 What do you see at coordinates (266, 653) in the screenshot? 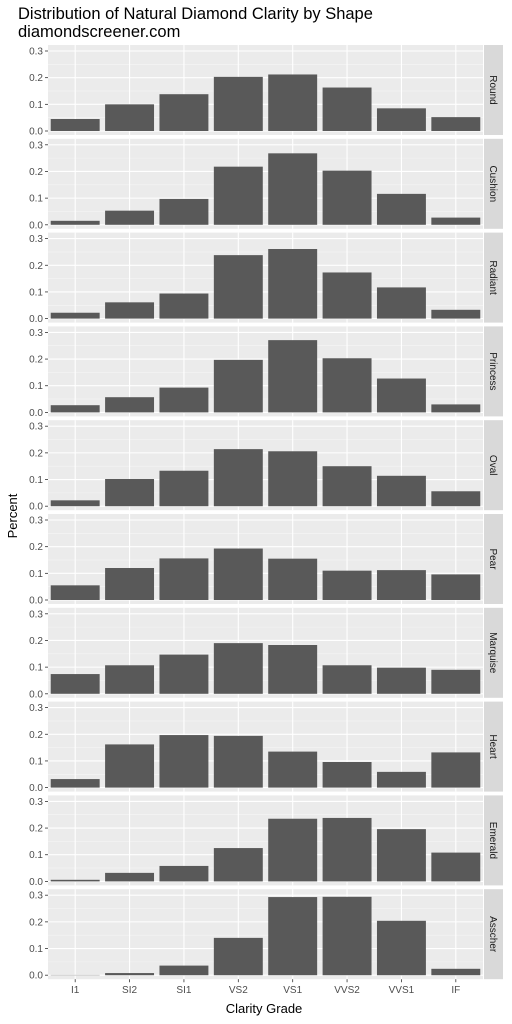
I see `facet-panel-marquise: 0.0 0.1 0.2 0.3 Marquise` at bounding box center [266, 653].